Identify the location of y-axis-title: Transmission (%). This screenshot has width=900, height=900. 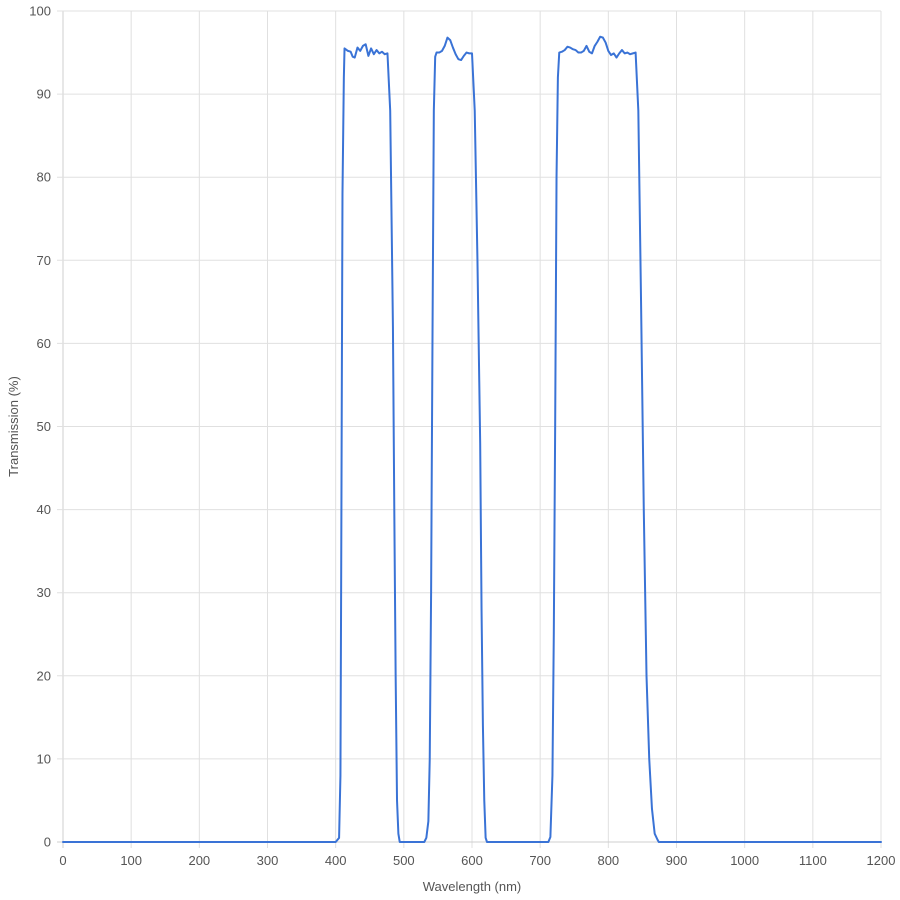
(13, 426).